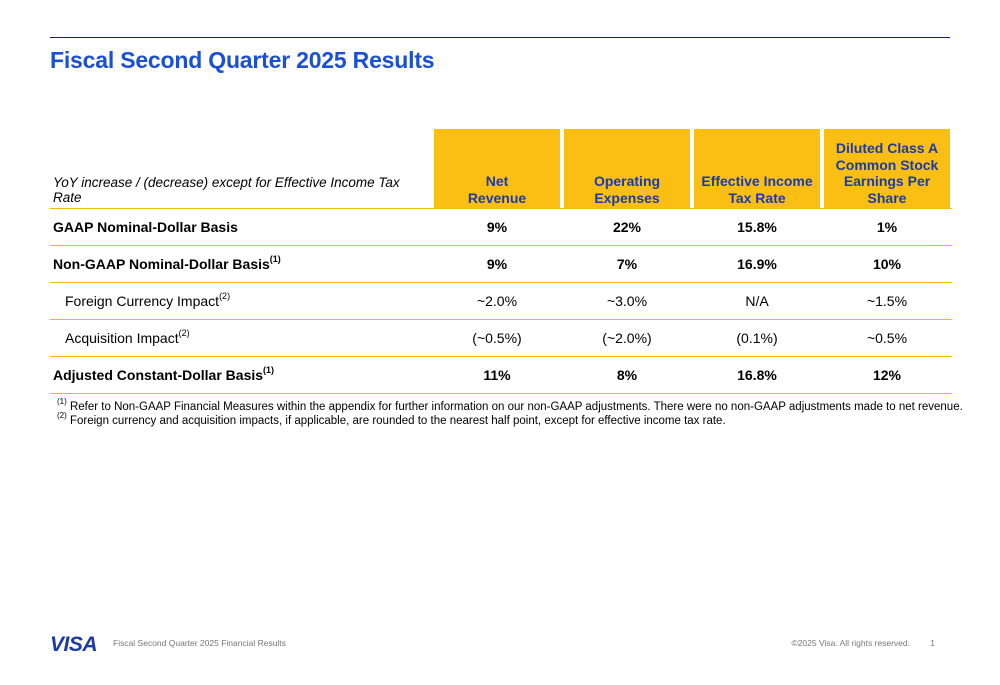 The width and height of the screenshot is (1000, 685). Describe the element at coordinates (74, 644) in the screenshot. I see `visa-logo: VISA` at that location.